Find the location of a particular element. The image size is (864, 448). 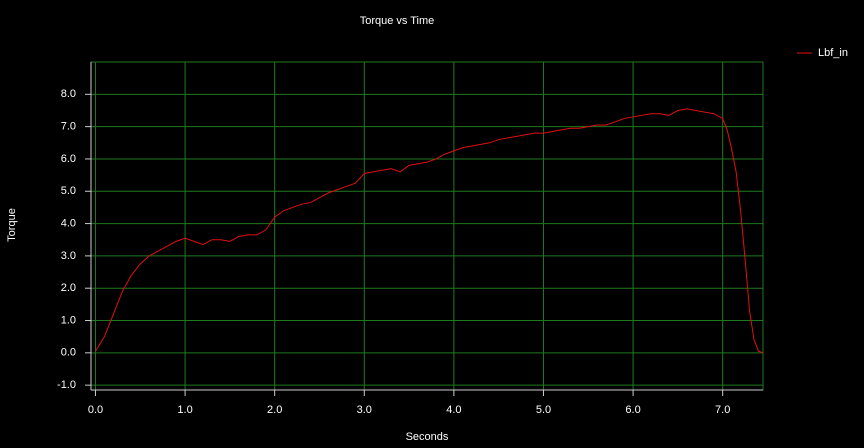

x-tick-label: 6.0 is located at coordinates (632, 410).